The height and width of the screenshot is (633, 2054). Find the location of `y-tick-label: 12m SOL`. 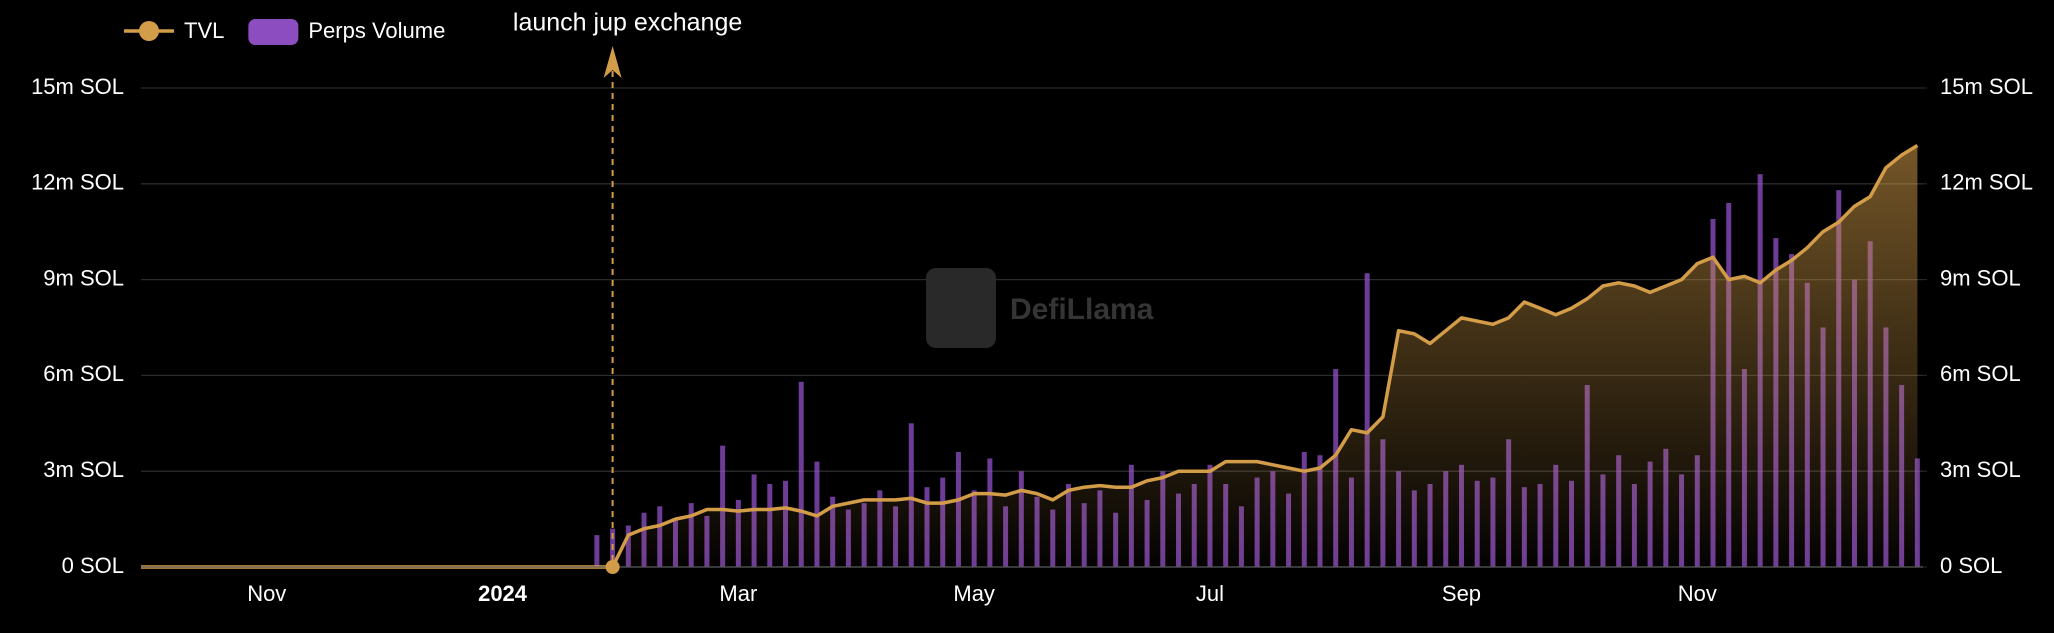

y-tick-label: 12m SOL is located at coordinates (77, 182).